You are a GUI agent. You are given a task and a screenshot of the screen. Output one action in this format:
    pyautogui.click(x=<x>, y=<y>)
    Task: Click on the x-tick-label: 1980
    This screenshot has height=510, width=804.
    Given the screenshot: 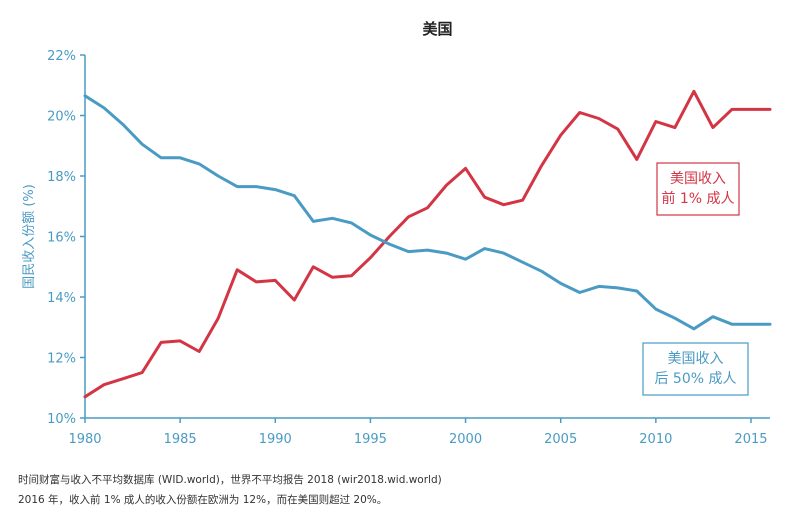 What is the action you would take?
    pyautogui.click(x=84, y=439)
    